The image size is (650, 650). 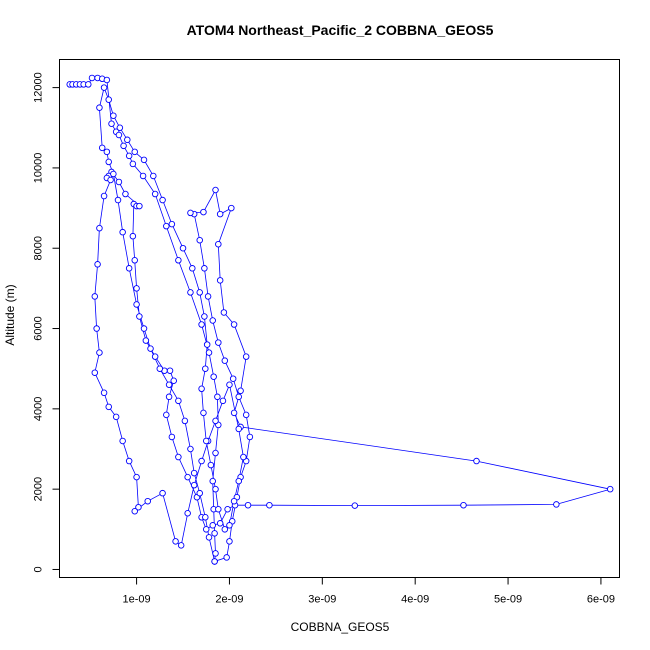 What do you see at coordinates (601, 600) in the screenshot?
I see `x-tick-label: 6e-09` at bounding box center [601, 600].